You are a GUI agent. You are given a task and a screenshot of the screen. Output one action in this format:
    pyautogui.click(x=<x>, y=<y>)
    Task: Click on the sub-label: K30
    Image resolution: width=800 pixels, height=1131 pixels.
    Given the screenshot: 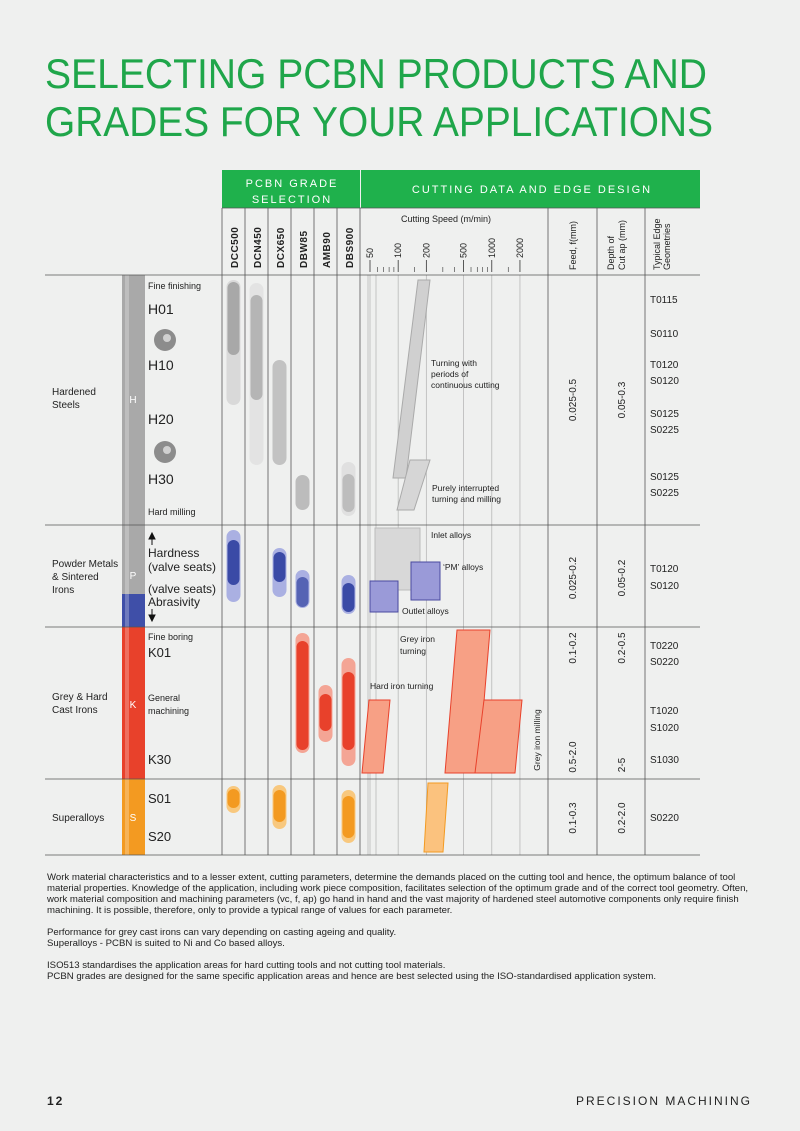 What is the action you would take?
    pyautogui.click(x=159, y=759)
    